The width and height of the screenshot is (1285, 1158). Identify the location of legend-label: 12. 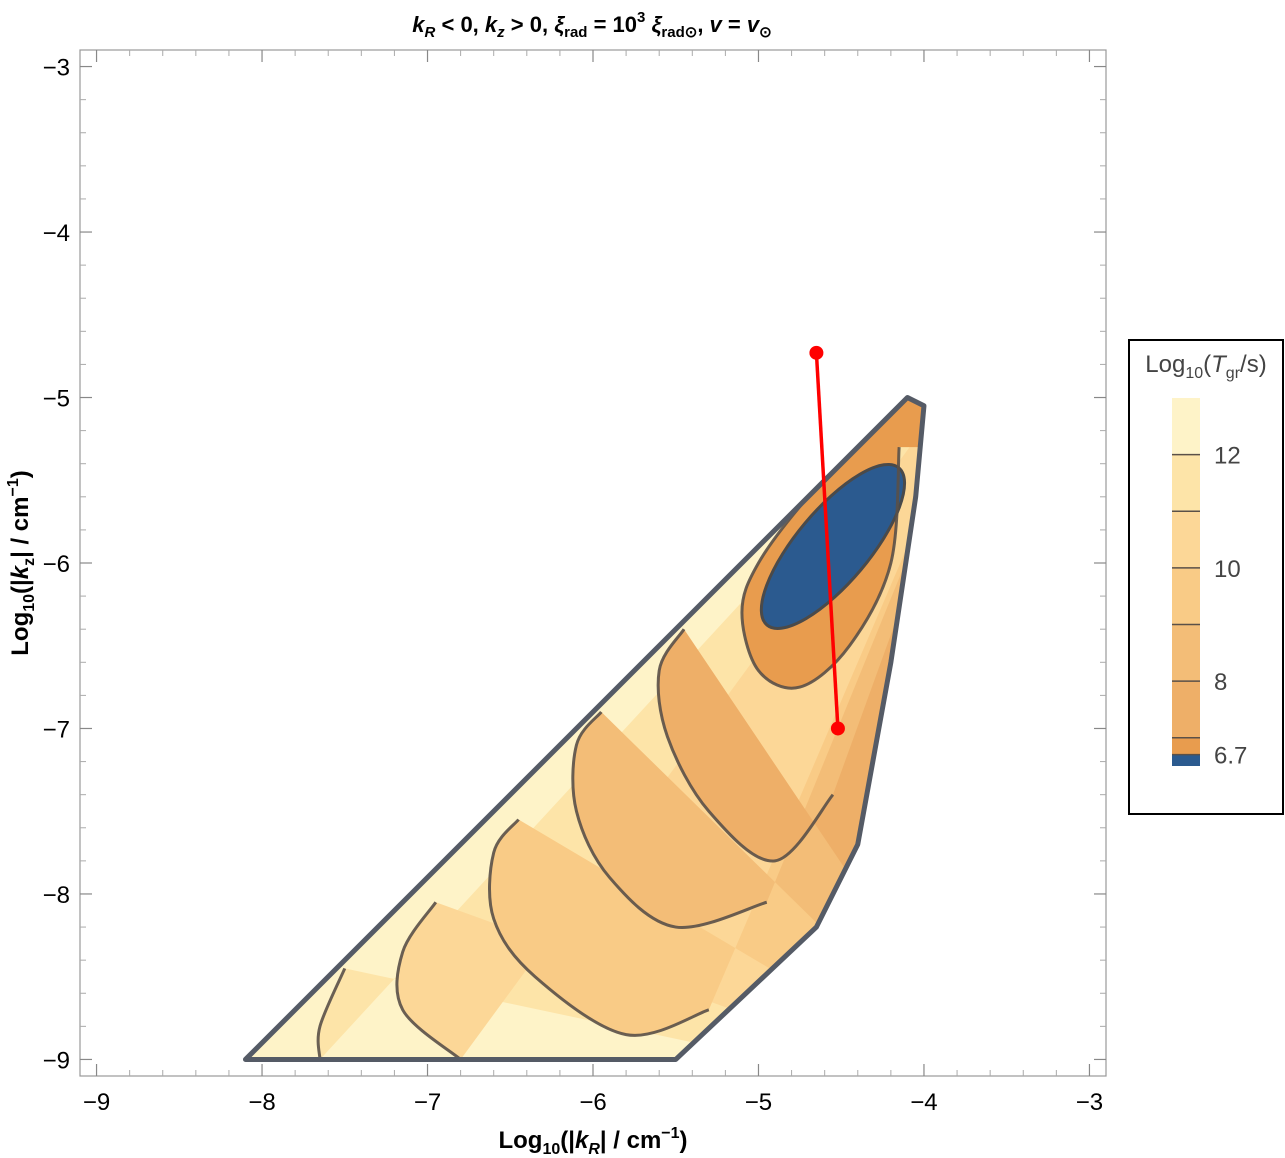
(1227, 456).